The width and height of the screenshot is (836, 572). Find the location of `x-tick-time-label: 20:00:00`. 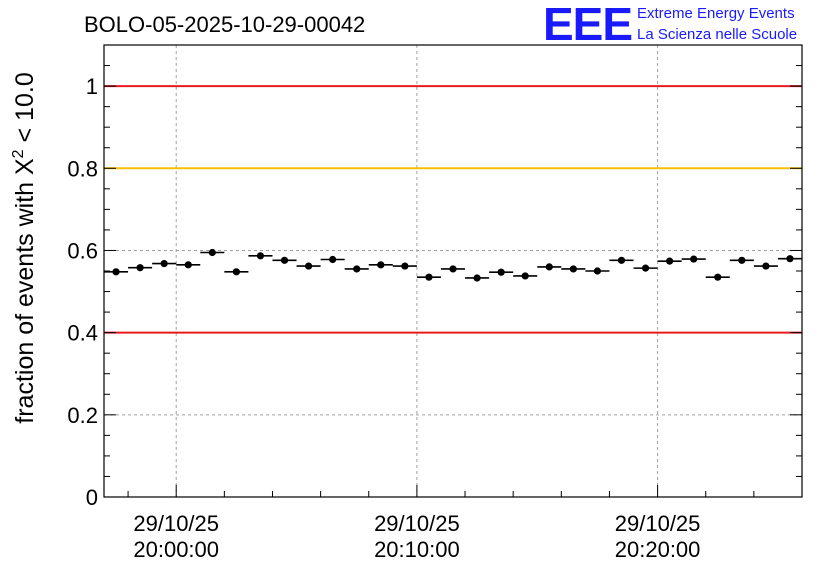

x-tick-time-label: 20:00:00 is located at coordinates (176, 549).